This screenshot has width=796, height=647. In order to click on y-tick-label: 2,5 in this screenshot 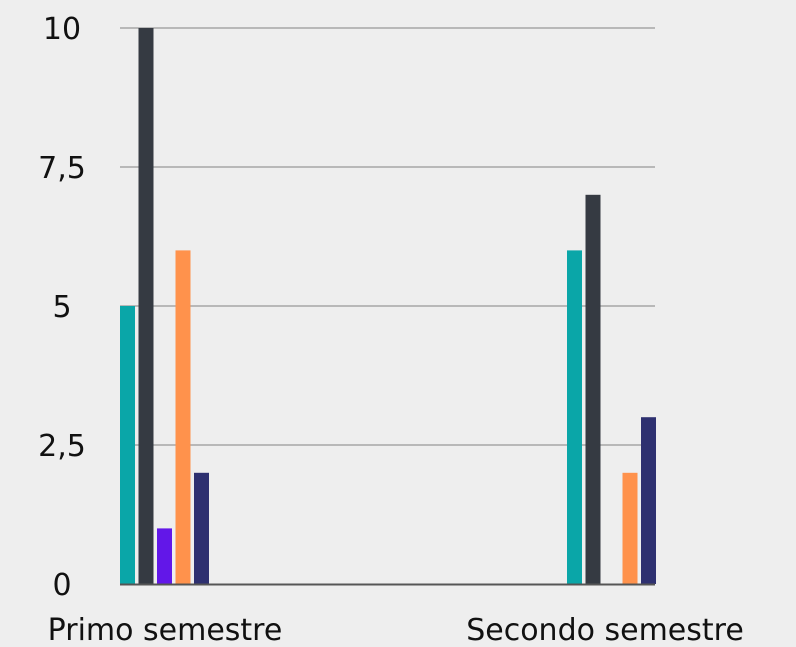, I will do `click(62, 446)`.